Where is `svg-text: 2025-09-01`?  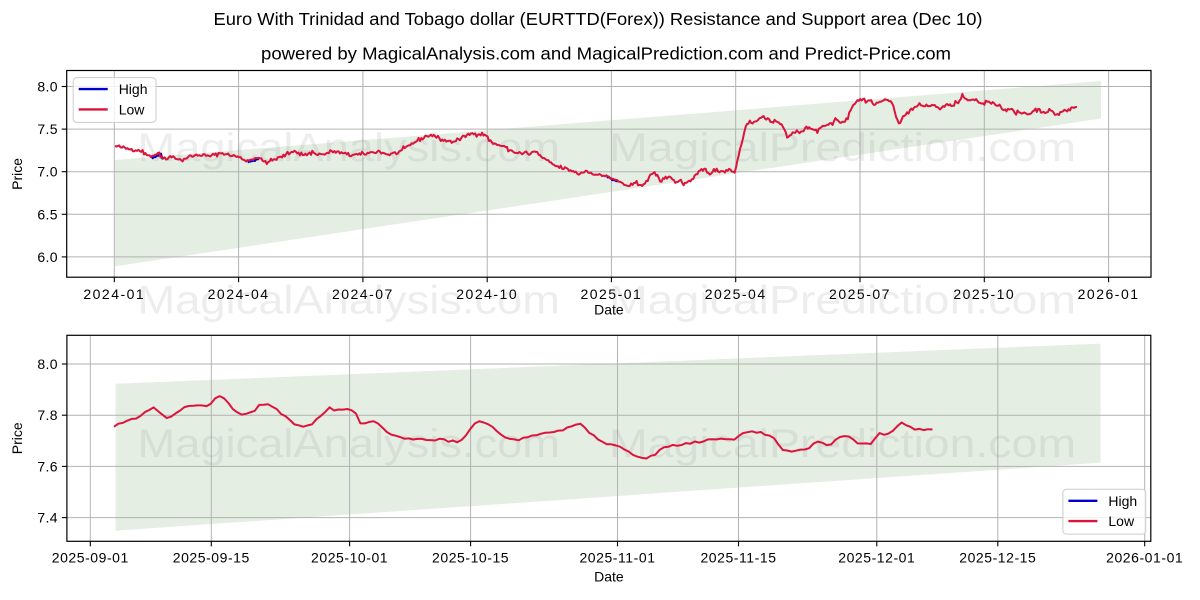
svg-text: 2025-09-01 is located at coordinates (90, 558).